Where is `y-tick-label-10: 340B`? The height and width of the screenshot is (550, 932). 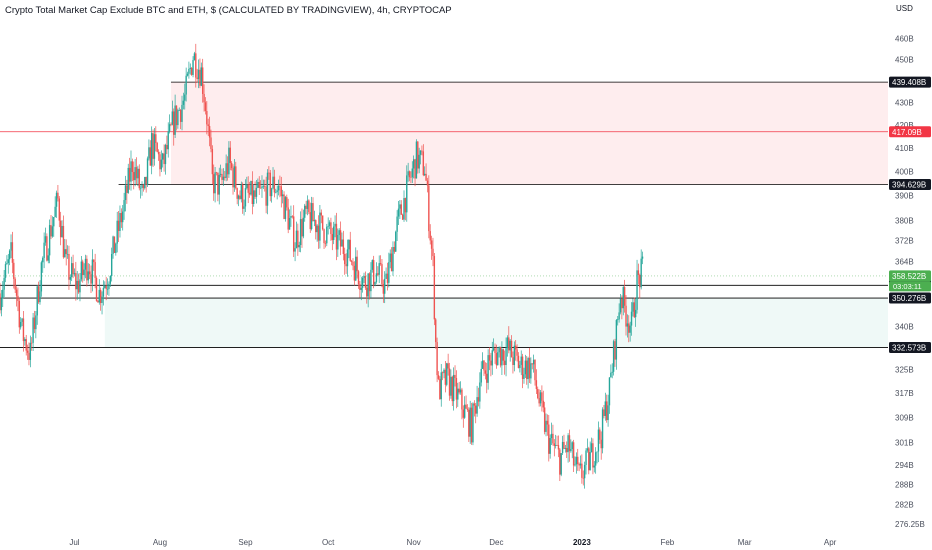 y-tick-label-10: 340B is located at coordinates (904, 326).